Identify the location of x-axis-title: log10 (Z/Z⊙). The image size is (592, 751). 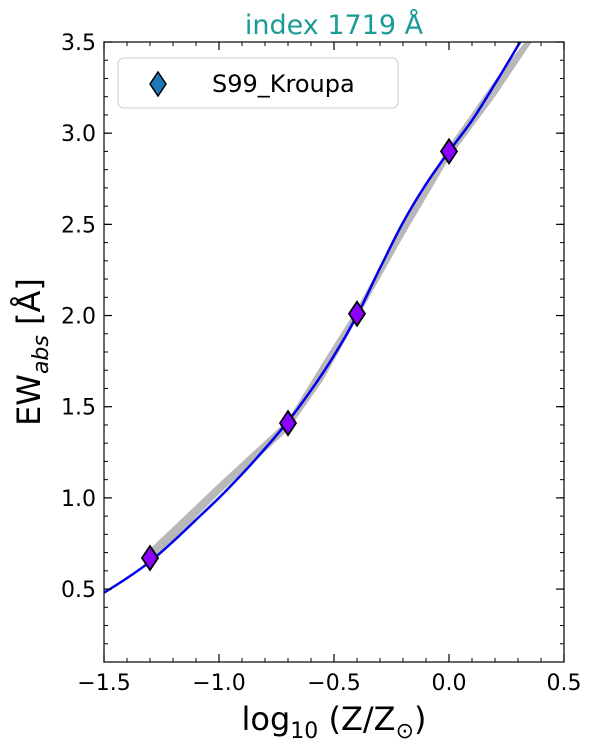
(334, 722).